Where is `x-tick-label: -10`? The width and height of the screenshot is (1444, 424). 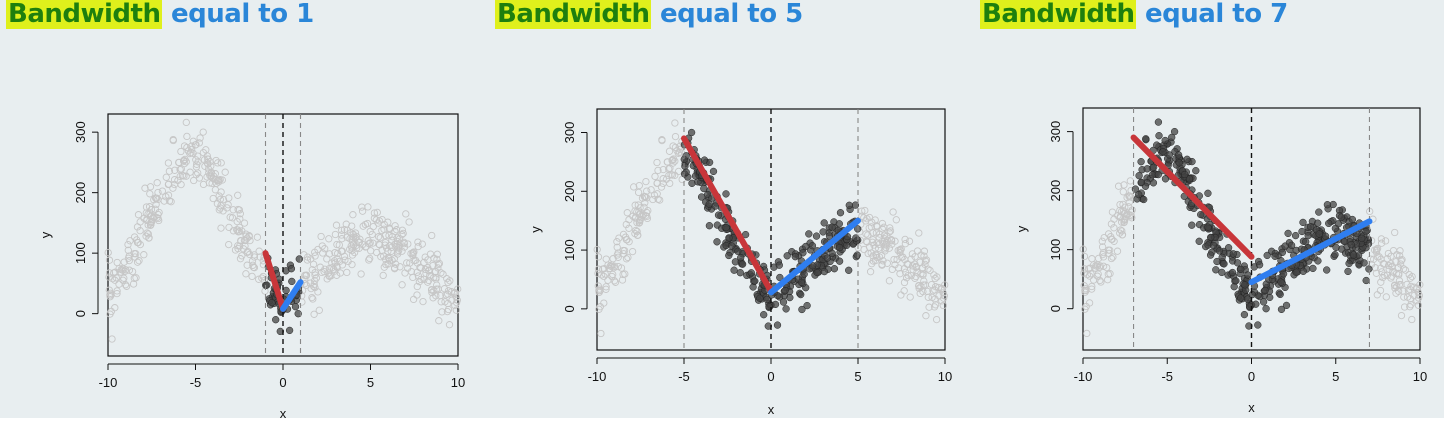
x-tick-label: -10 is located at coordinates (1083, 376).